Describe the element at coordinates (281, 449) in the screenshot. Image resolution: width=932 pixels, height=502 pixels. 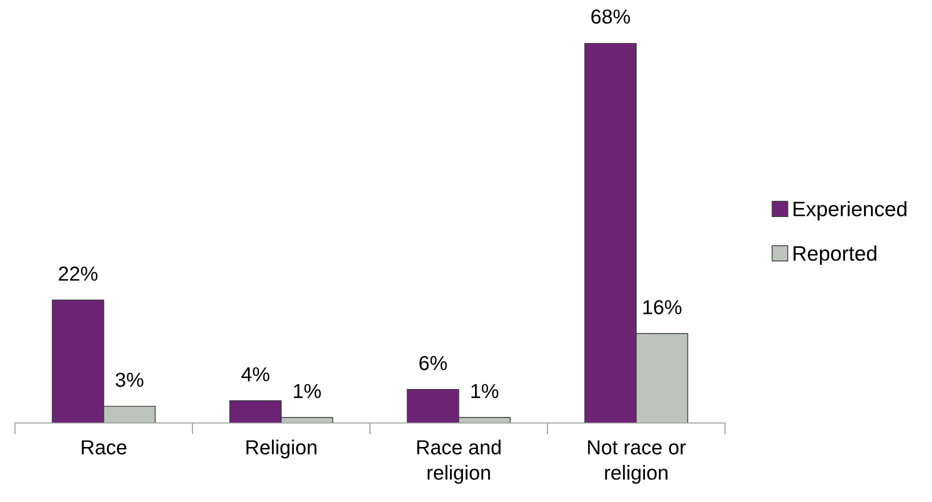
I see `x-tick-label: Religion` at that location.